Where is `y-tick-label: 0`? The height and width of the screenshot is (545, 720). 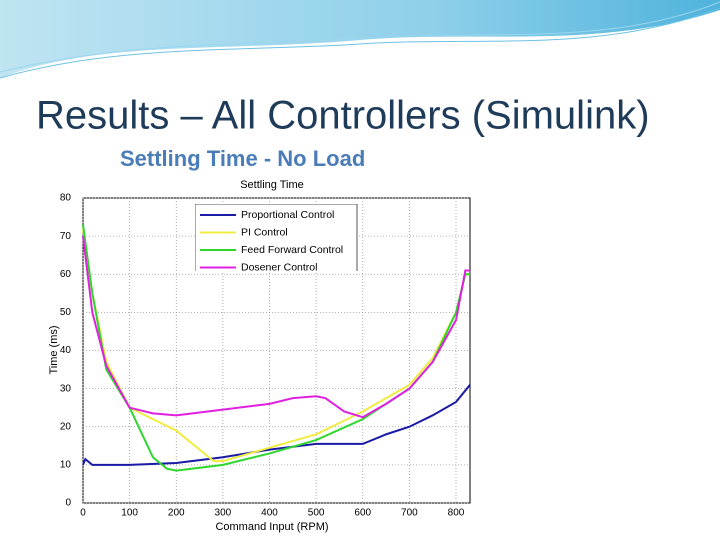
y-tick-label: 0 is located at coordinates (68, 503).